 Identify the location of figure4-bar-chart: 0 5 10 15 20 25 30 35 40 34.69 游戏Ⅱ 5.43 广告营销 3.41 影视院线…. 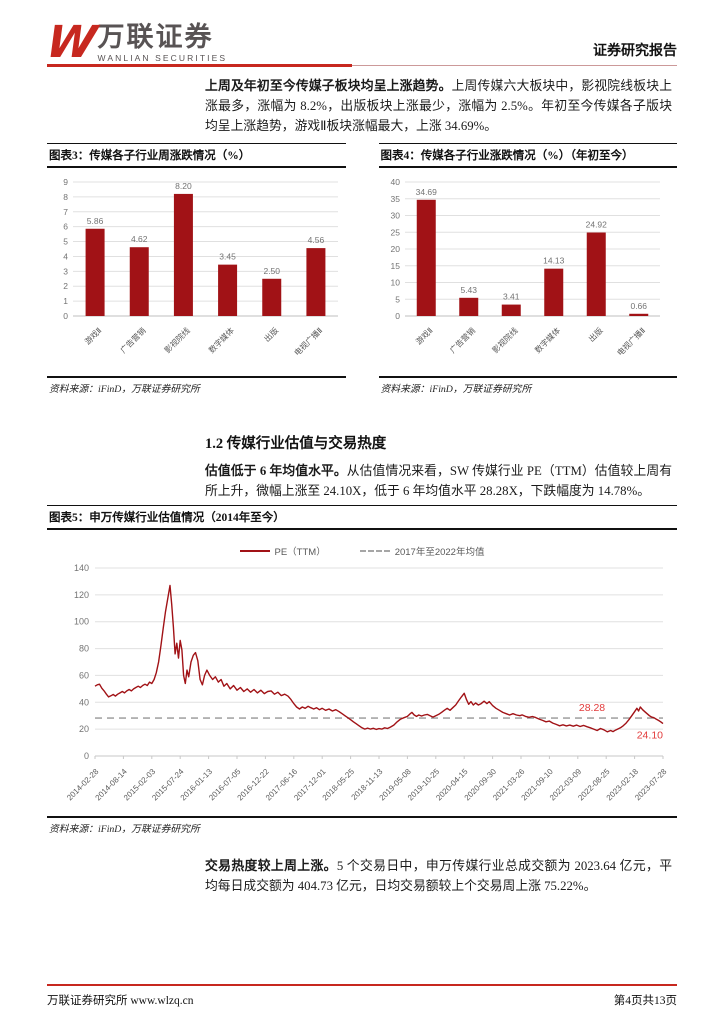
(525, 267).